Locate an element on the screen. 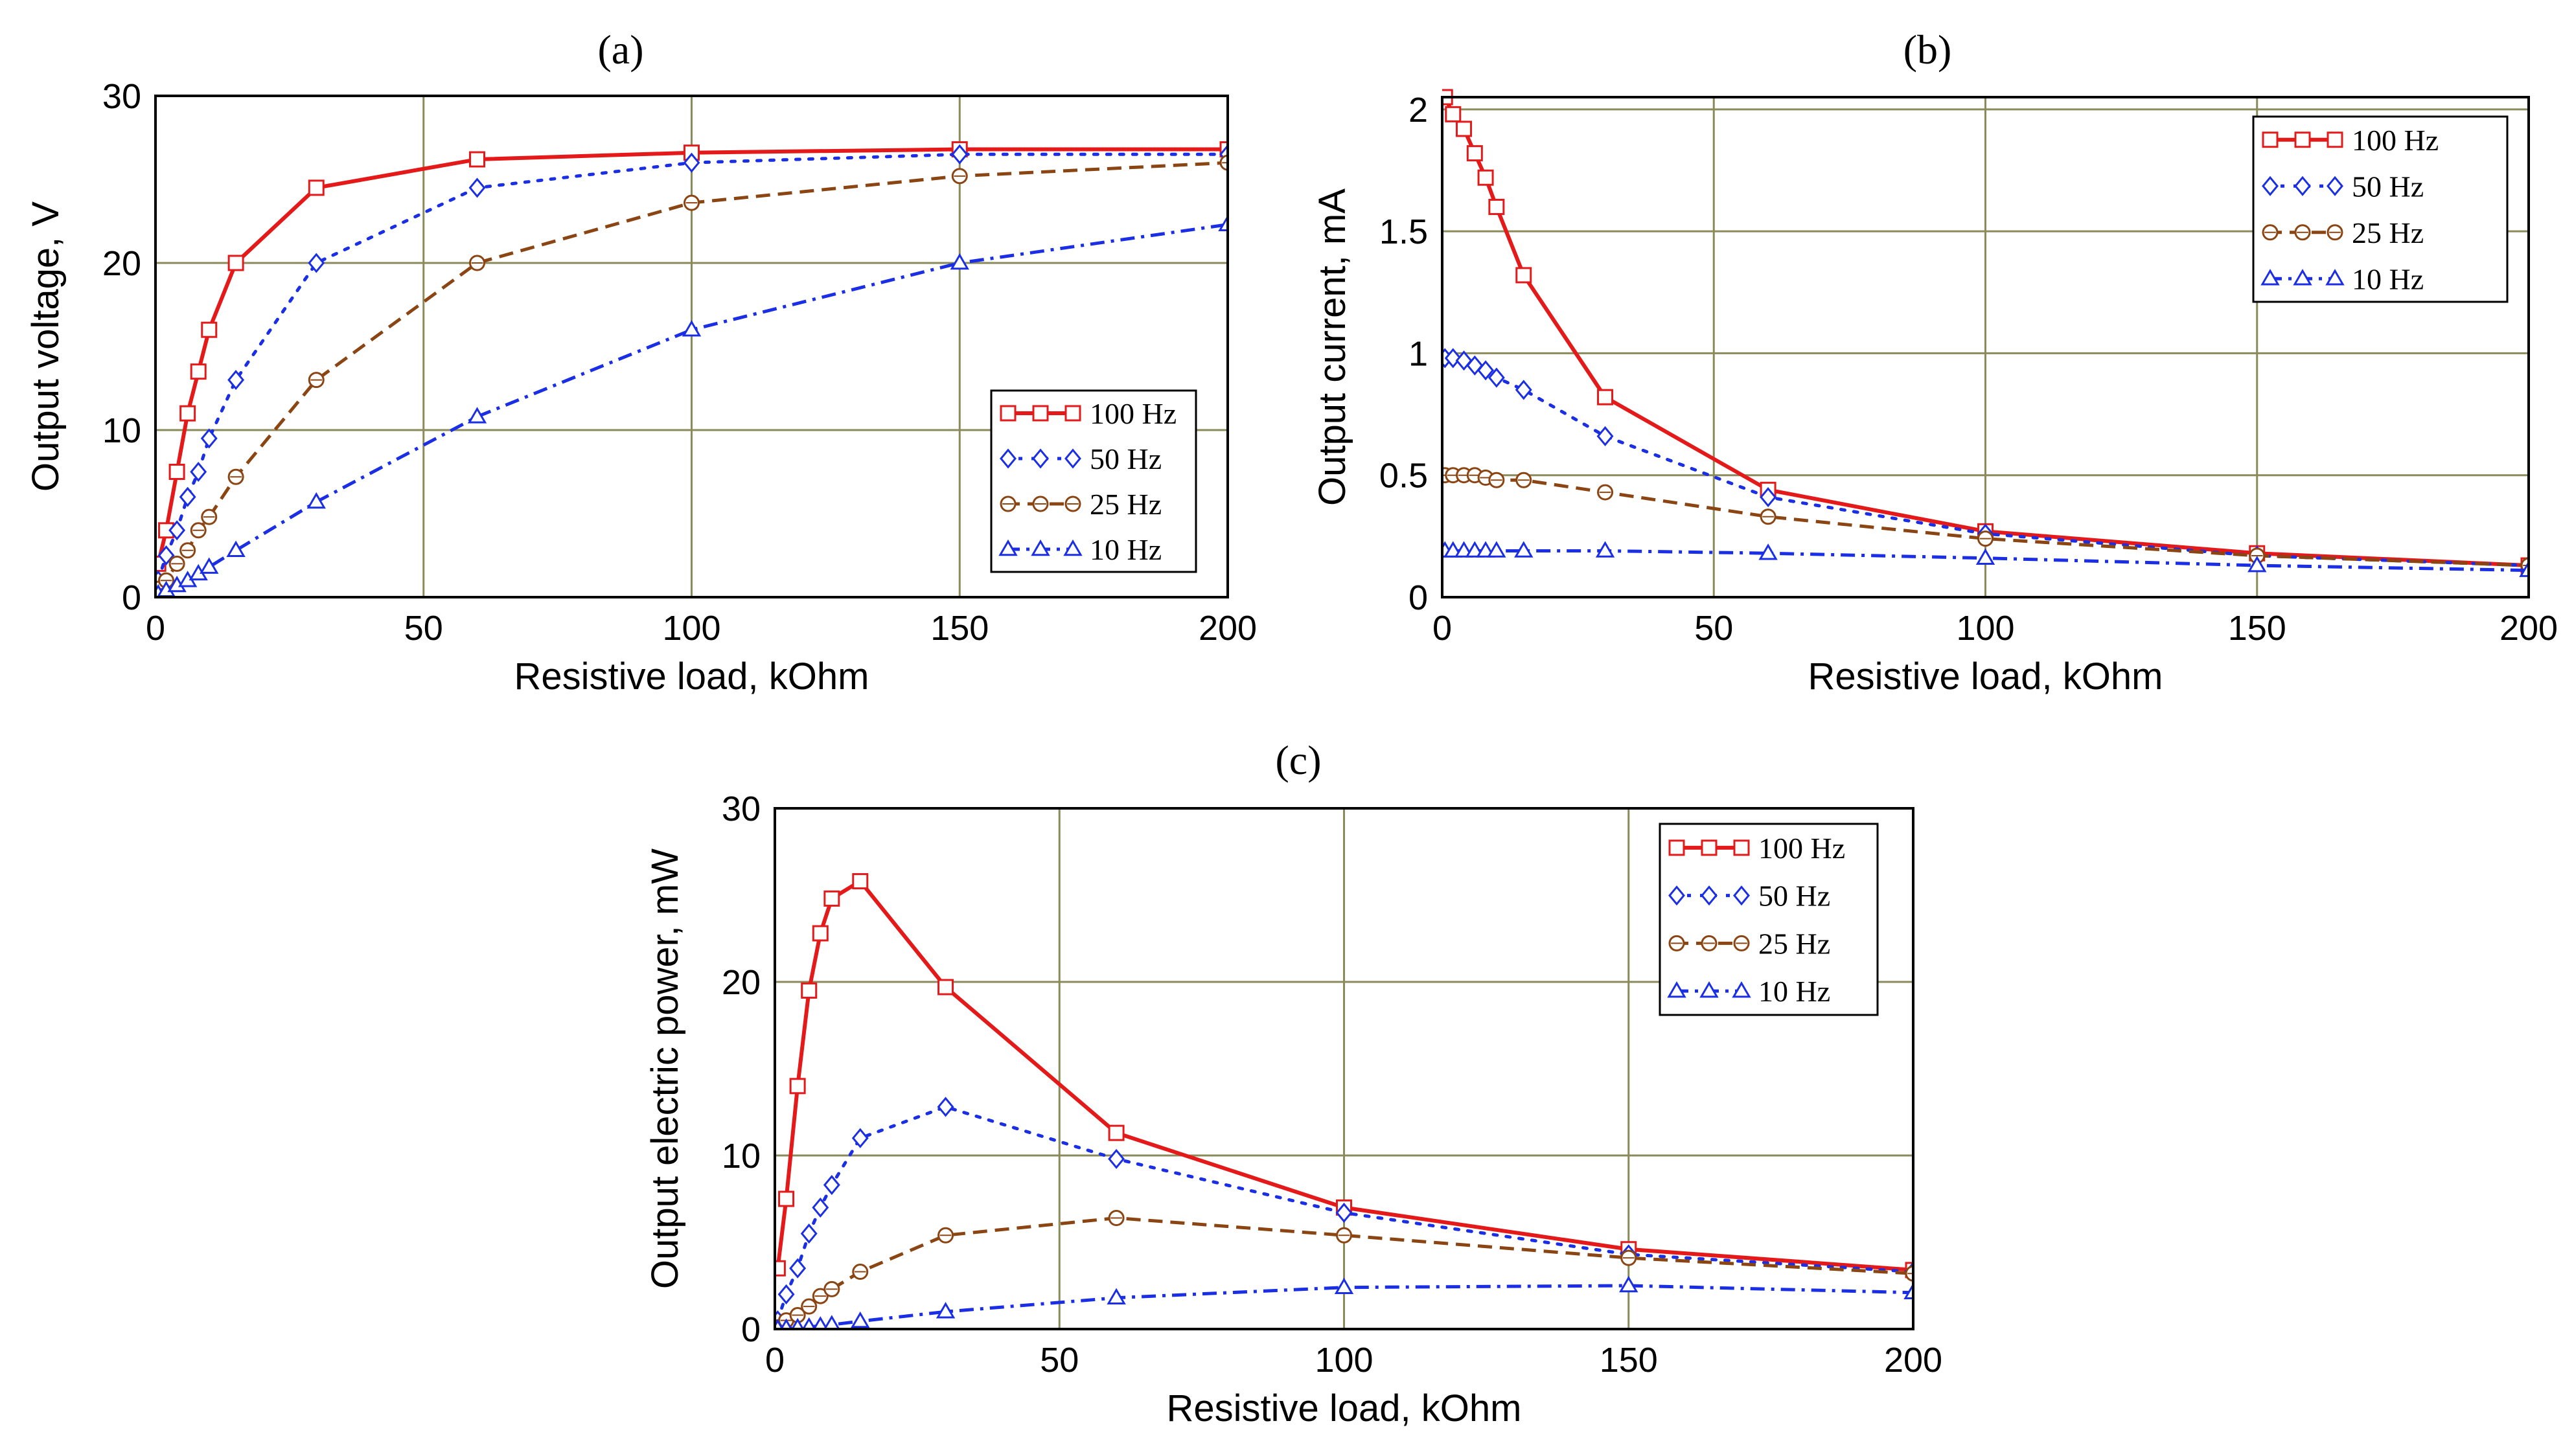  series-25-hz is located at coordinates (691, 376).